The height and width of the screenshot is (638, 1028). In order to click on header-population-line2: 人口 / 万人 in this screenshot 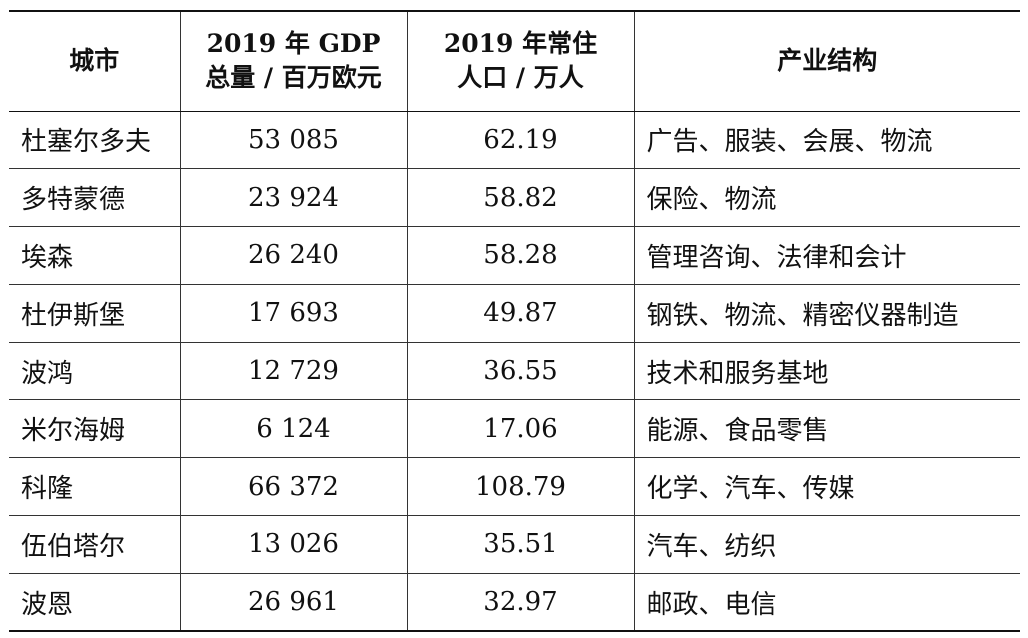, I will do `click(520, 78)`.